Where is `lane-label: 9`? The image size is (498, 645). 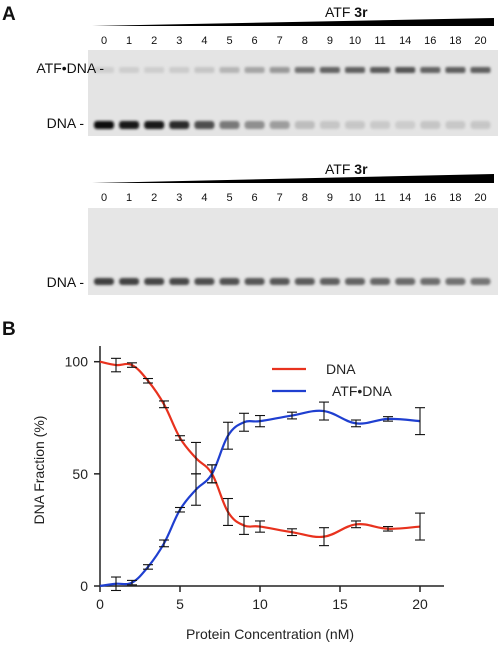
lane-label: 9 is located at coordinates (330, 41).